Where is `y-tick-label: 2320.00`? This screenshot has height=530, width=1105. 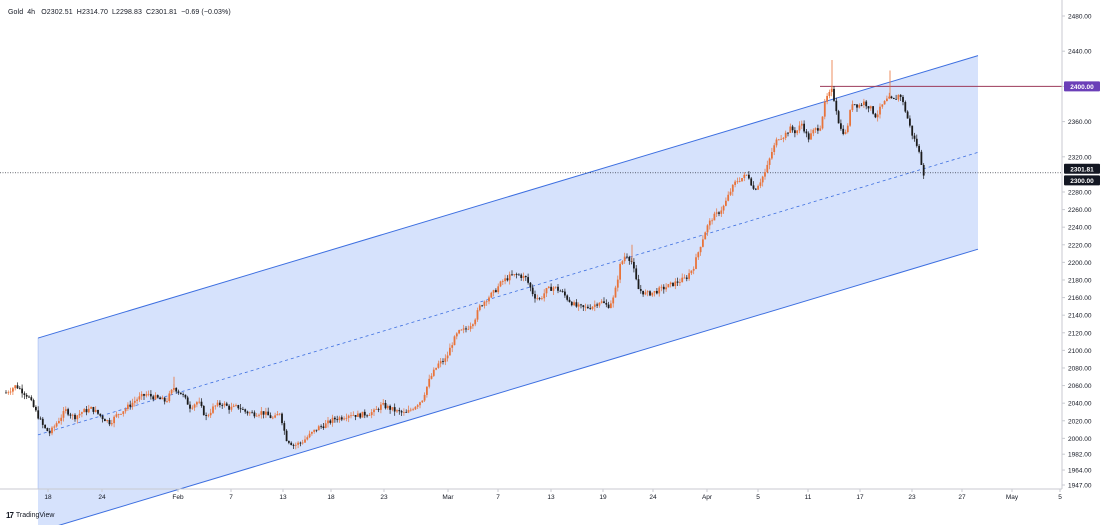 y-tick-label: 2320.00 is located at coordinates (1080, 157).